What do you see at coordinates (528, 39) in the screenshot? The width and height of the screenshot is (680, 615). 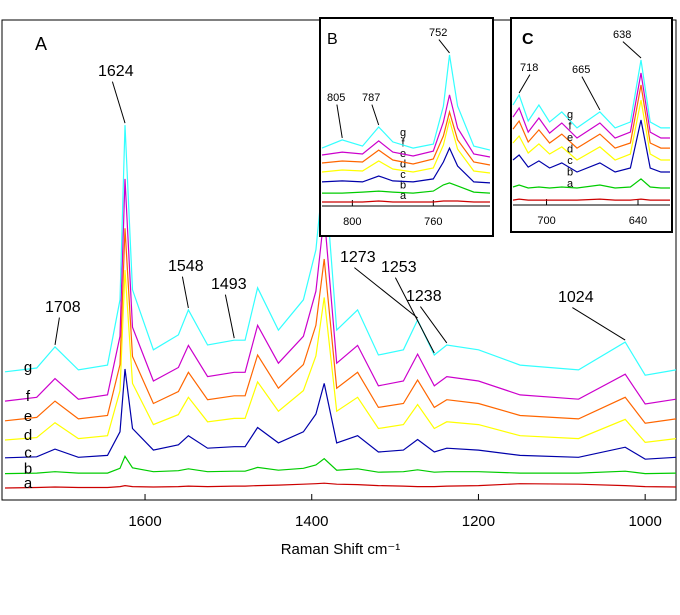 I see `panel-label: C` at bounding box center [528, 39].